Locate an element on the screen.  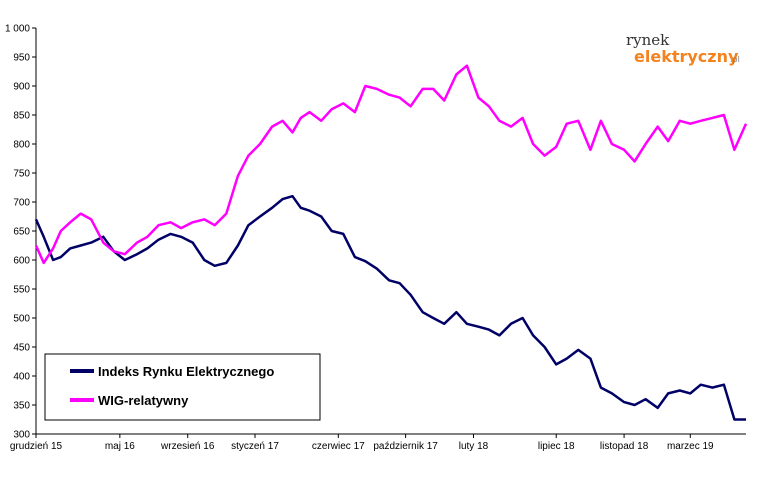
y-tick-label: 950 is located at coordinates (21, 58).